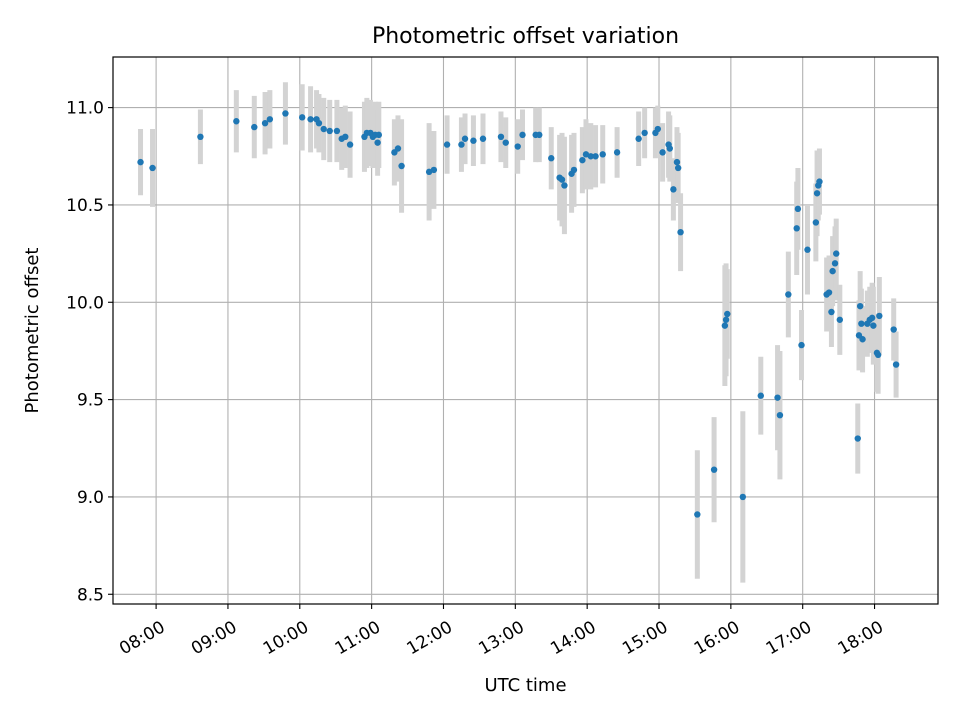  Describe the element at coordinates (85, 206) in the screenshot. I see `y-tick-label: 10.5` at that location.